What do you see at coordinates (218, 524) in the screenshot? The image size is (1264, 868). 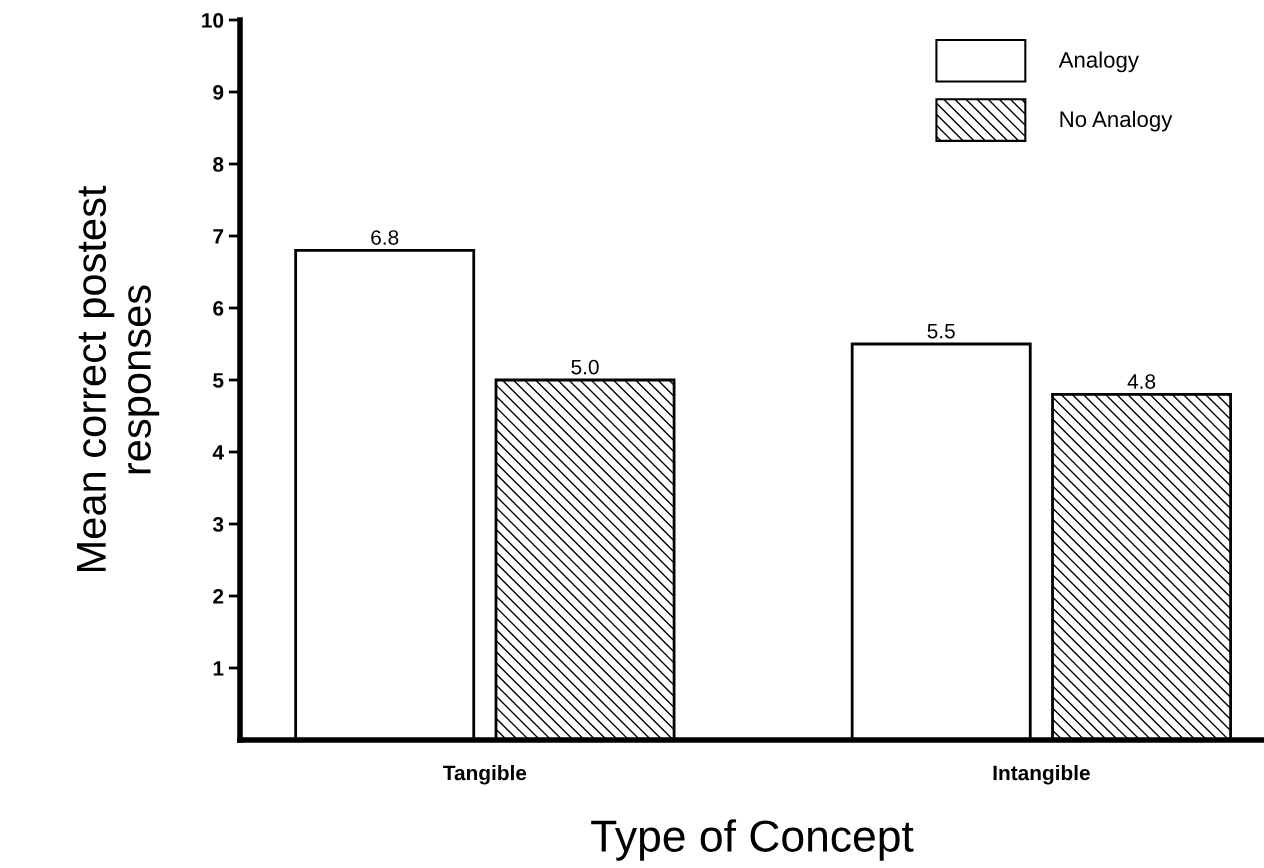 I see `y-tick-label: 3` at bounding box center [218, 524].